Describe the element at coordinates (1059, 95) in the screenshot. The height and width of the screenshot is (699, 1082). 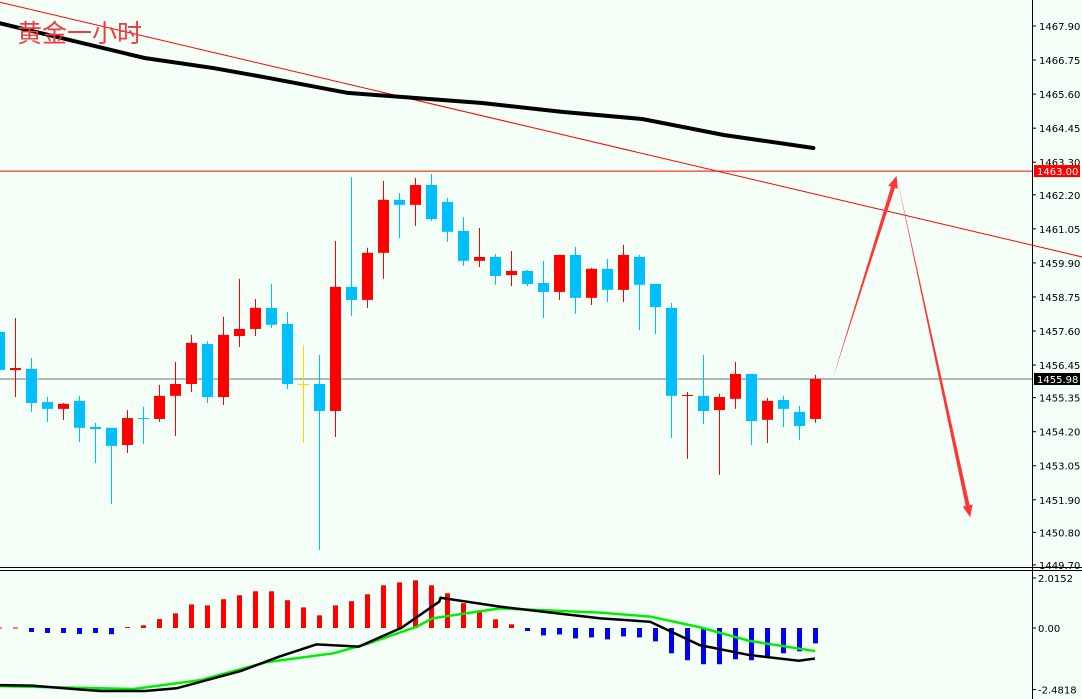
I see `y-tick-label: 1465.60` at that location.